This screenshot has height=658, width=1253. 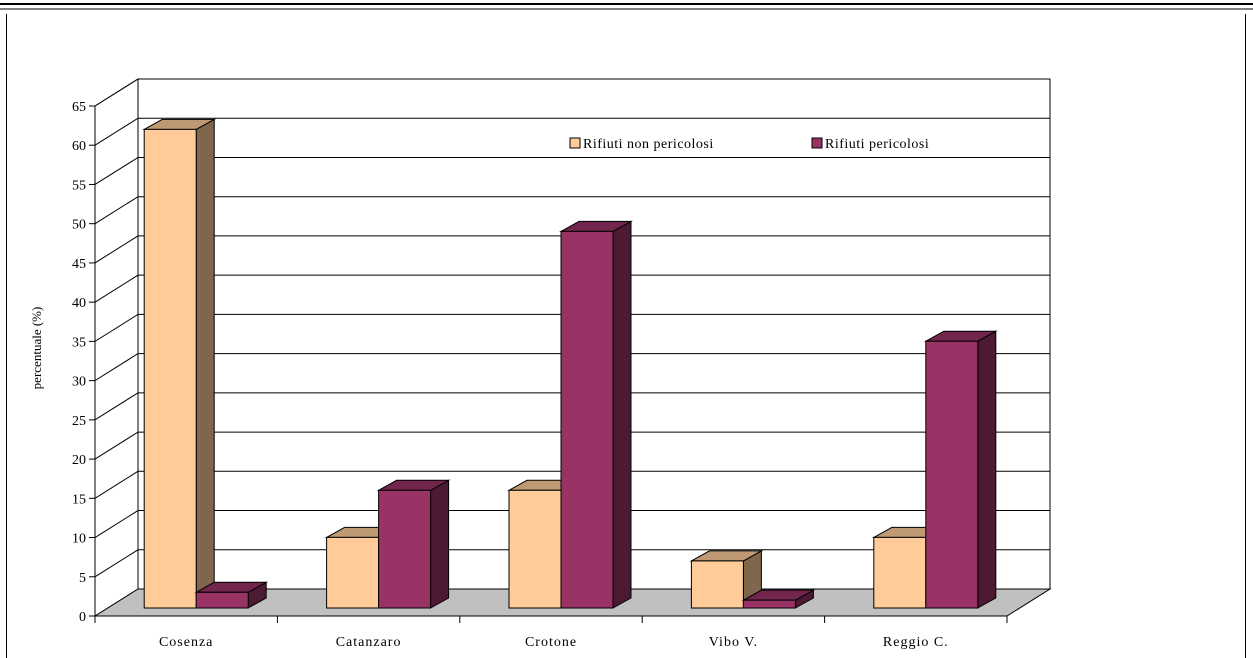 I want to click on y-tick-label: 30, so click(x=79, y=382).